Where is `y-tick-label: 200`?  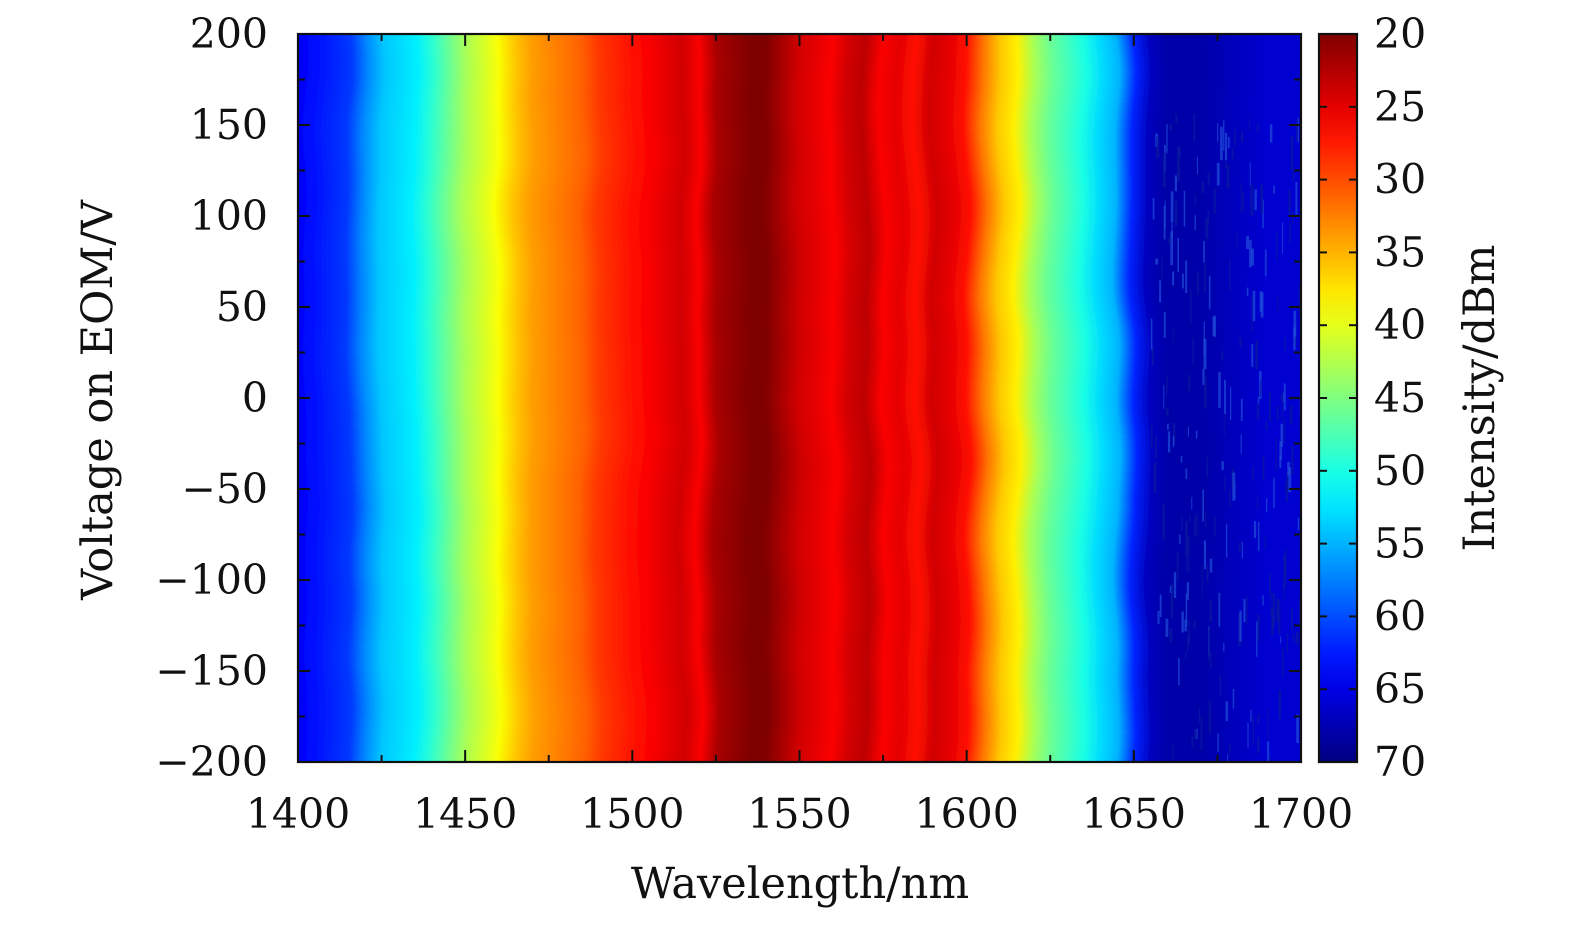
y-tick-label: 200 is located at coordinates (229, 34).